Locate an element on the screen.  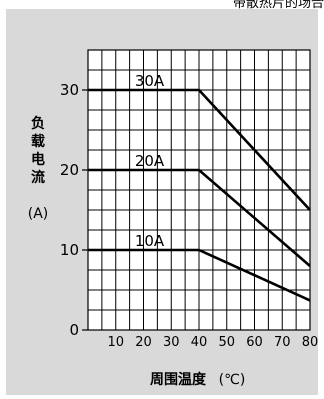
x-axis-unit: (℃) is located at coordinates (232, 380).